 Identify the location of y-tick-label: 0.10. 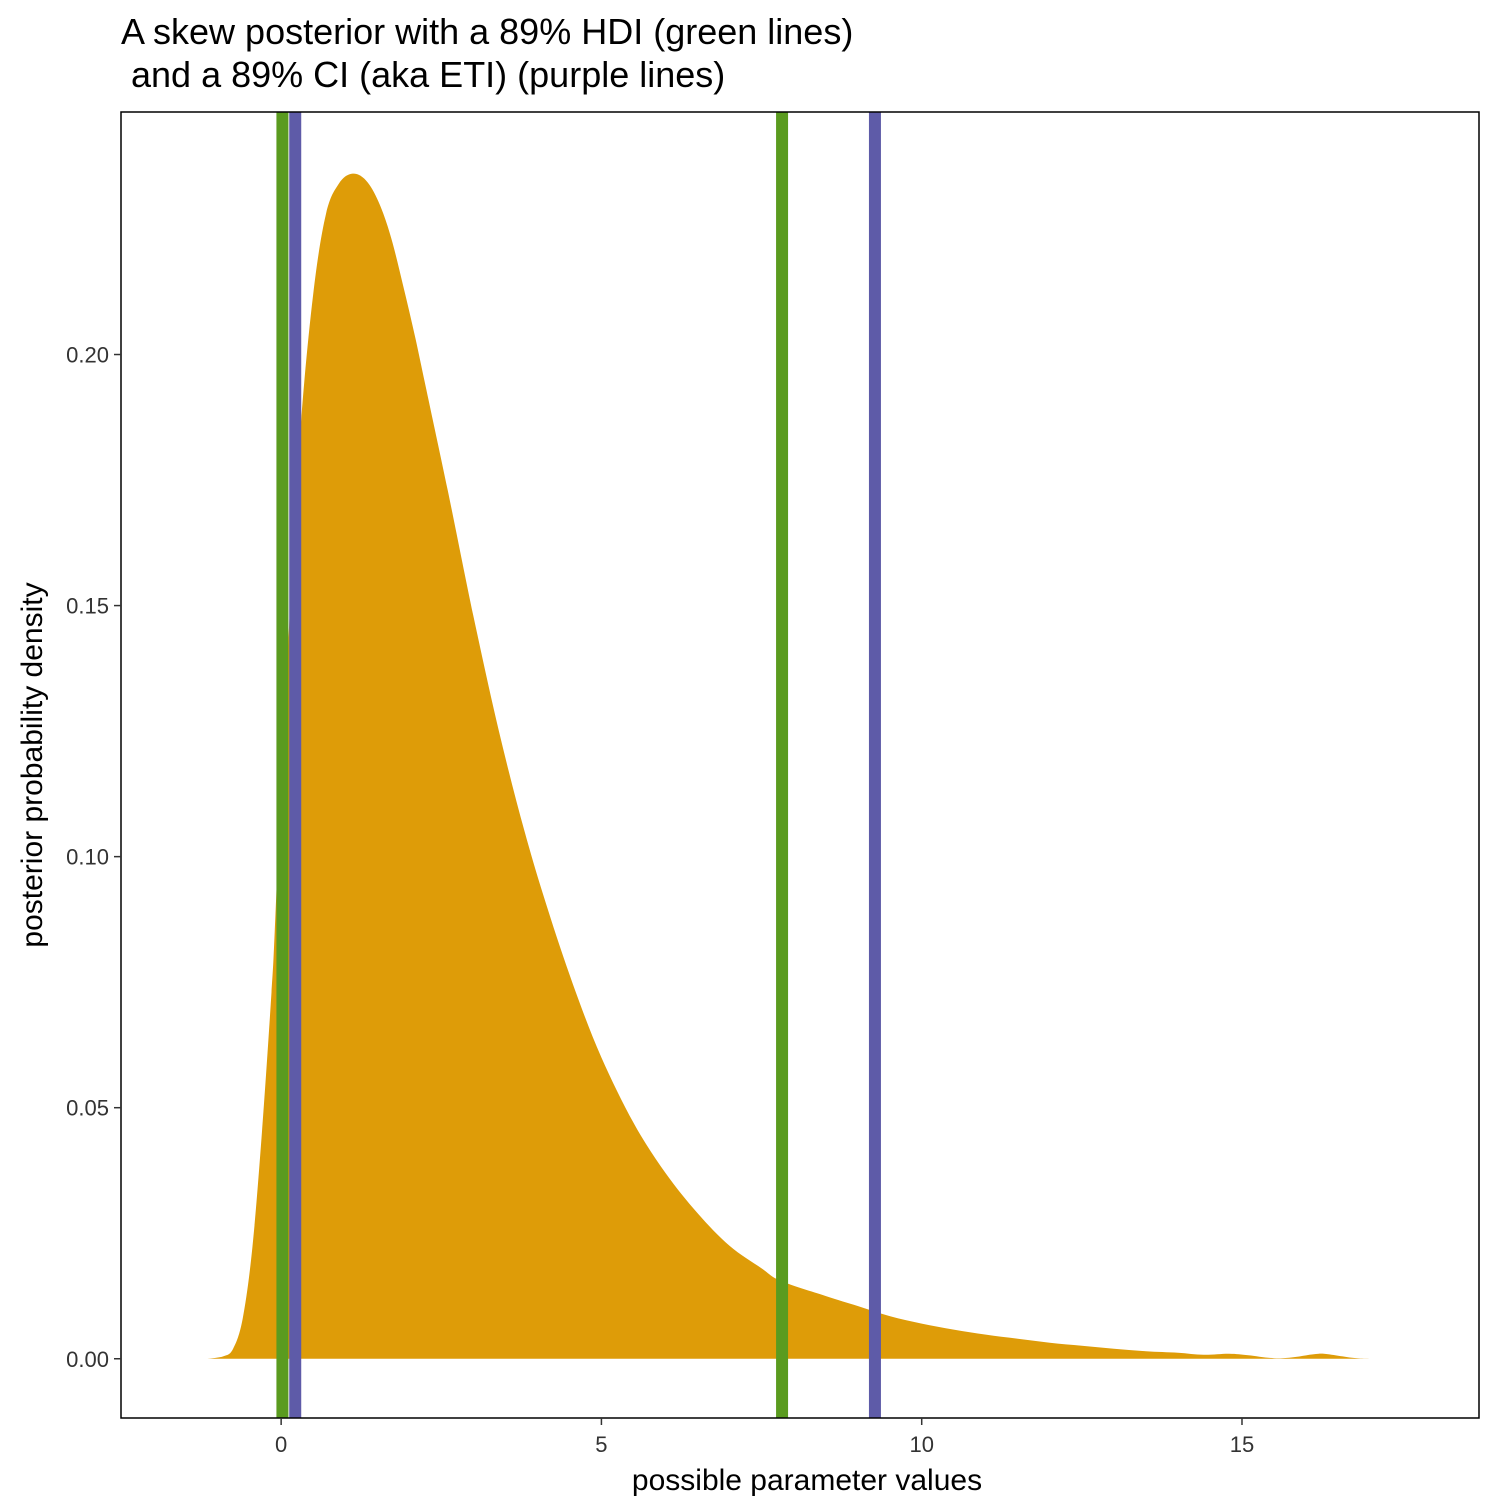
(87, 857).